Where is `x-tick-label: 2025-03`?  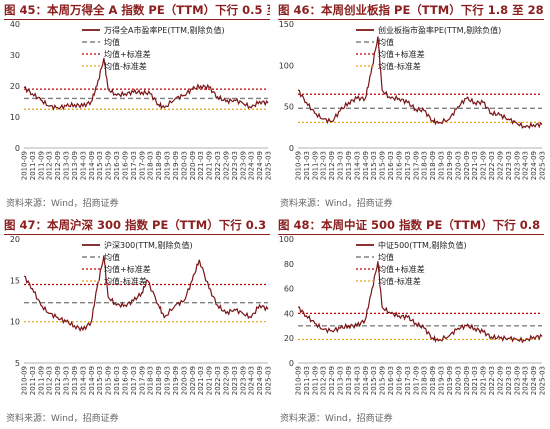 x-tick-label: 2025-03 is located at coordinates (269, 380).